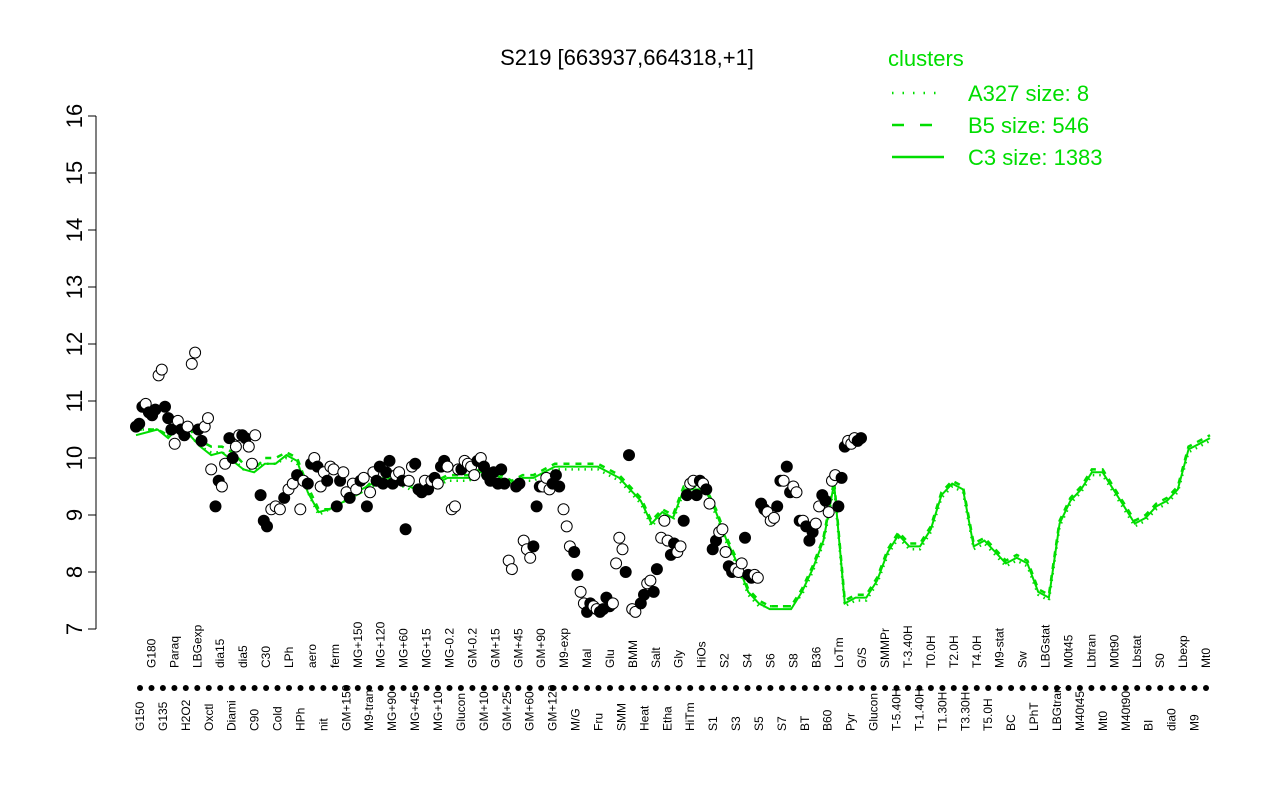 This screenshot has width=1280, height=800. What do you see at coordinates (1028, 93) in the screenshot?
I see `legend-label: A327 size: 8` at bounding box center [1028, 93].